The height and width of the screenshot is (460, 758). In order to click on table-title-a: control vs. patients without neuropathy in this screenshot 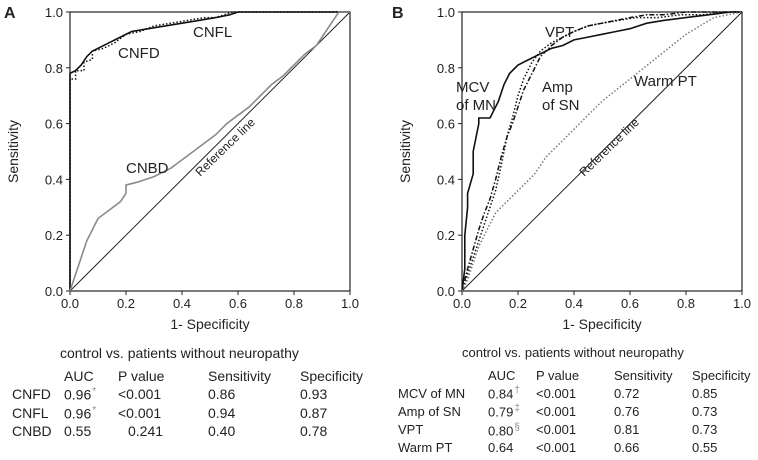, I will do `click(179, 353)`.